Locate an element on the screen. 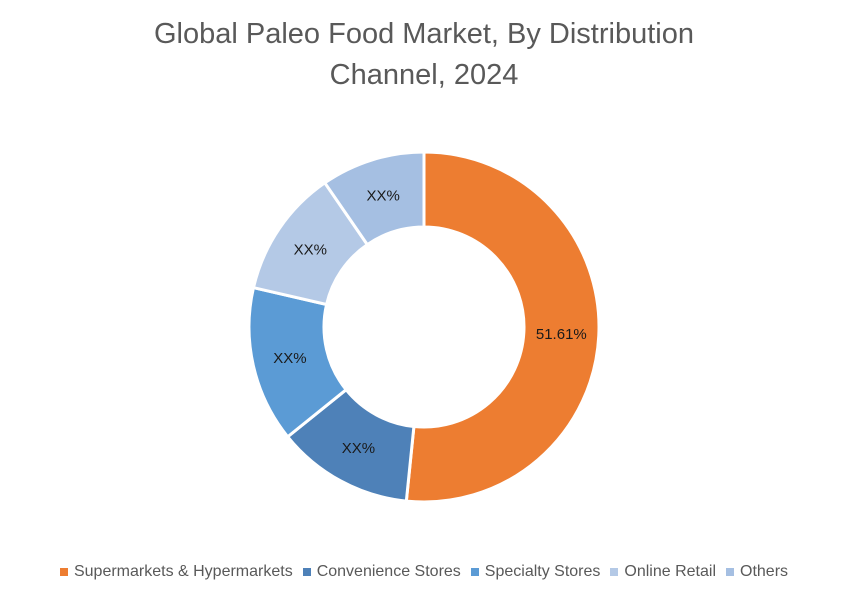  legend-label: Supermarkets & Hypermarkets is located at coordinates (183, 571).